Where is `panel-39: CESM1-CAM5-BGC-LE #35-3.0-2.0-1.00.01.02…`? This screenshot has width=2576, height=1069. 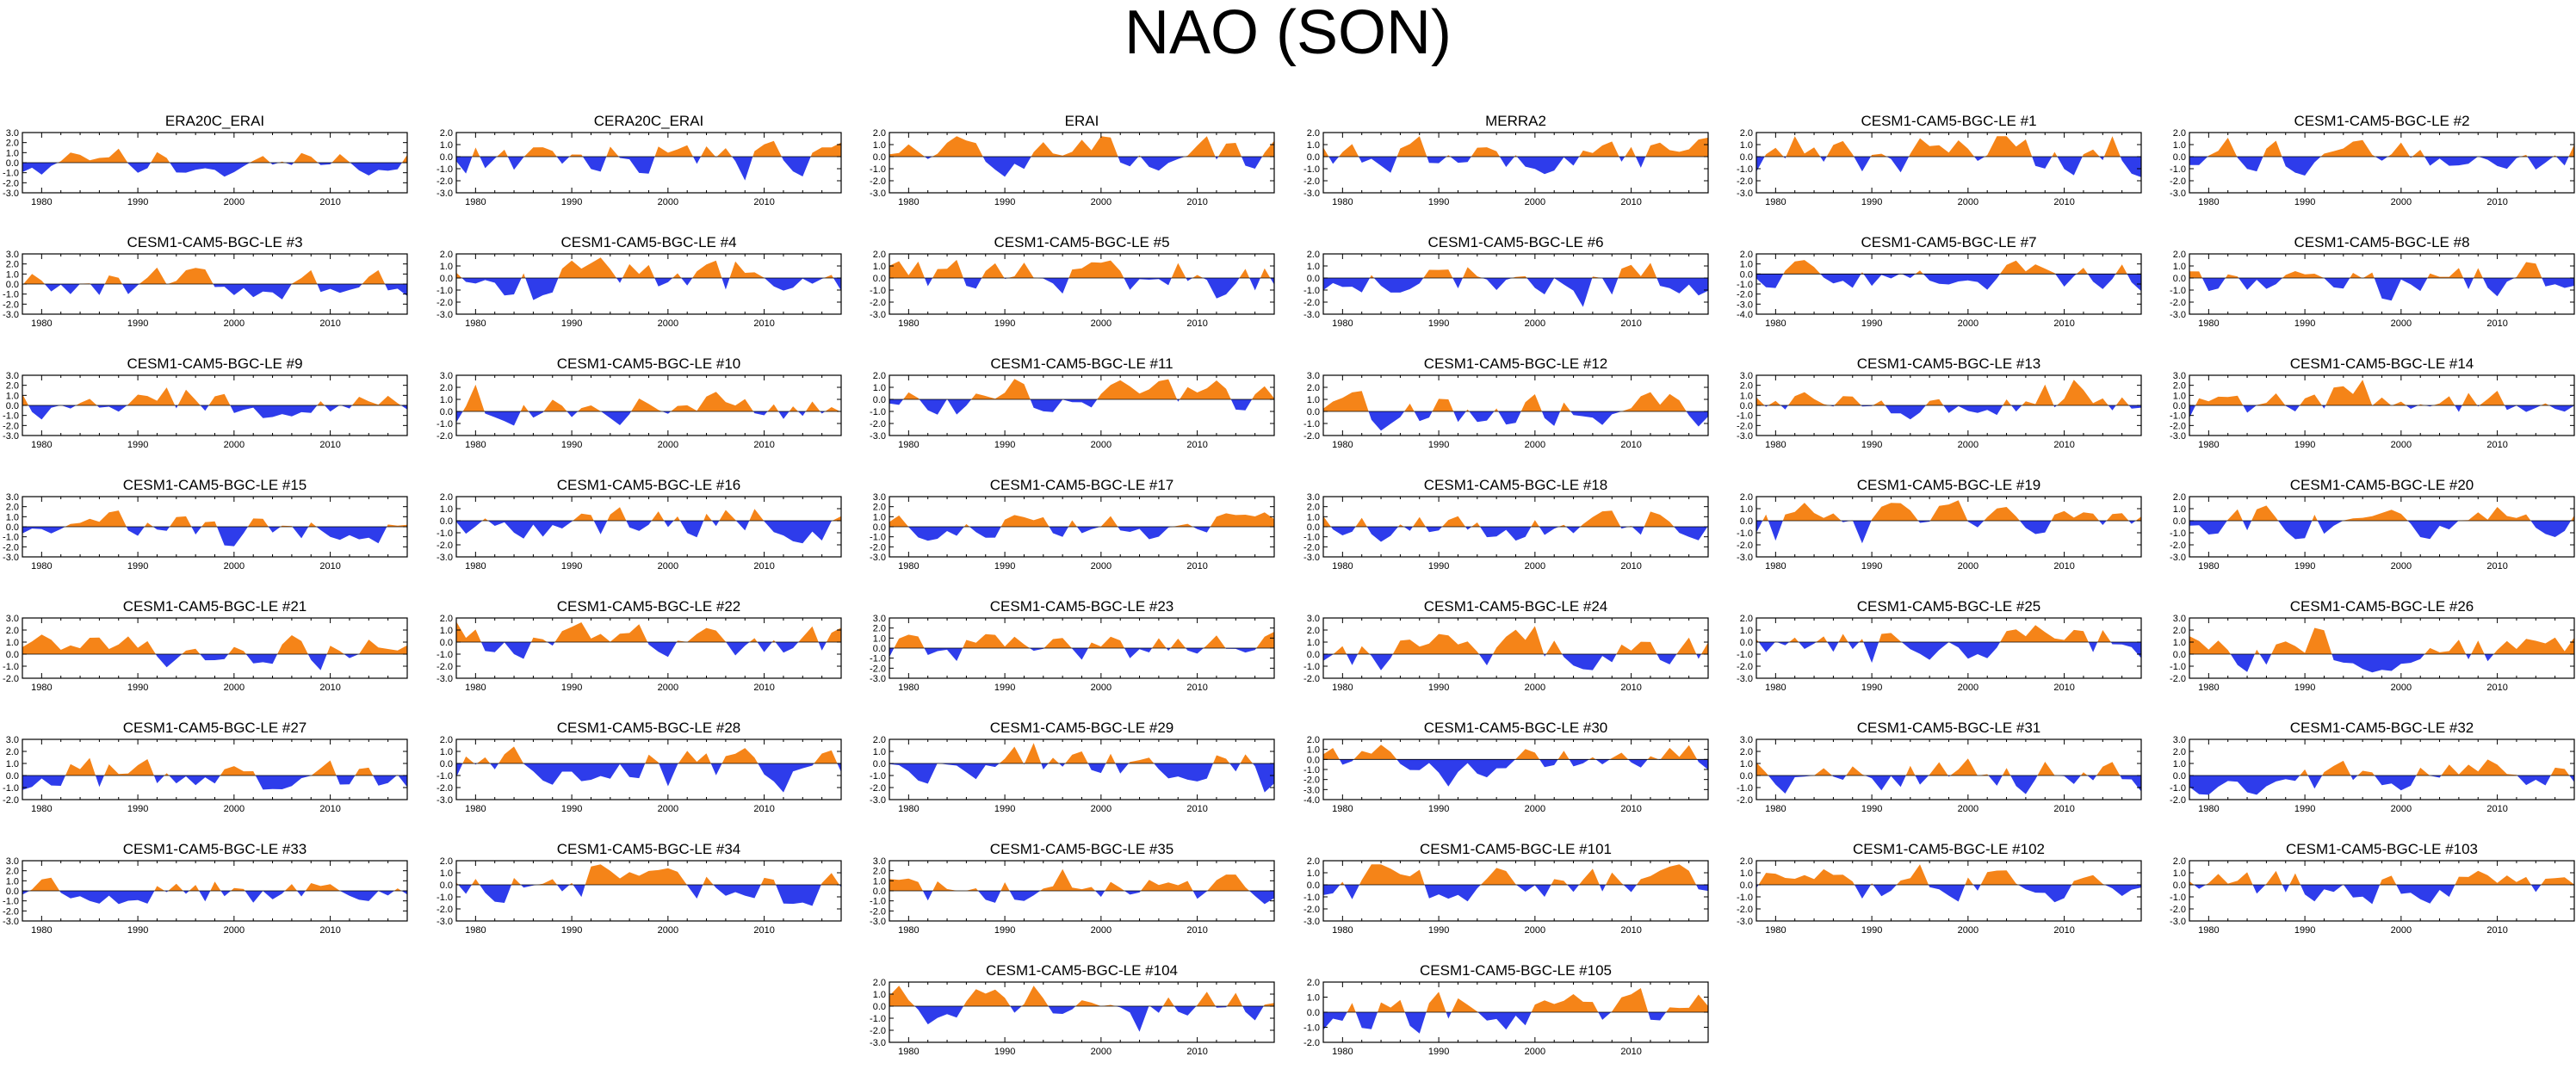
panel-39: CESM1-CAM5-BGC-LE #35-3.0-2.0-1.00.01.02… is located at coordinates (1072, 889).